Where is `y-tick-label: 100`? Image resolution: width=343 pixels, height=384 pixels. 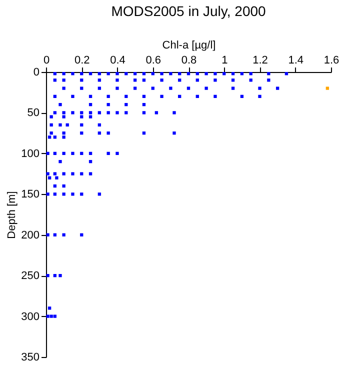
y-tick-label: 100 is located at coordinates (30, 154).